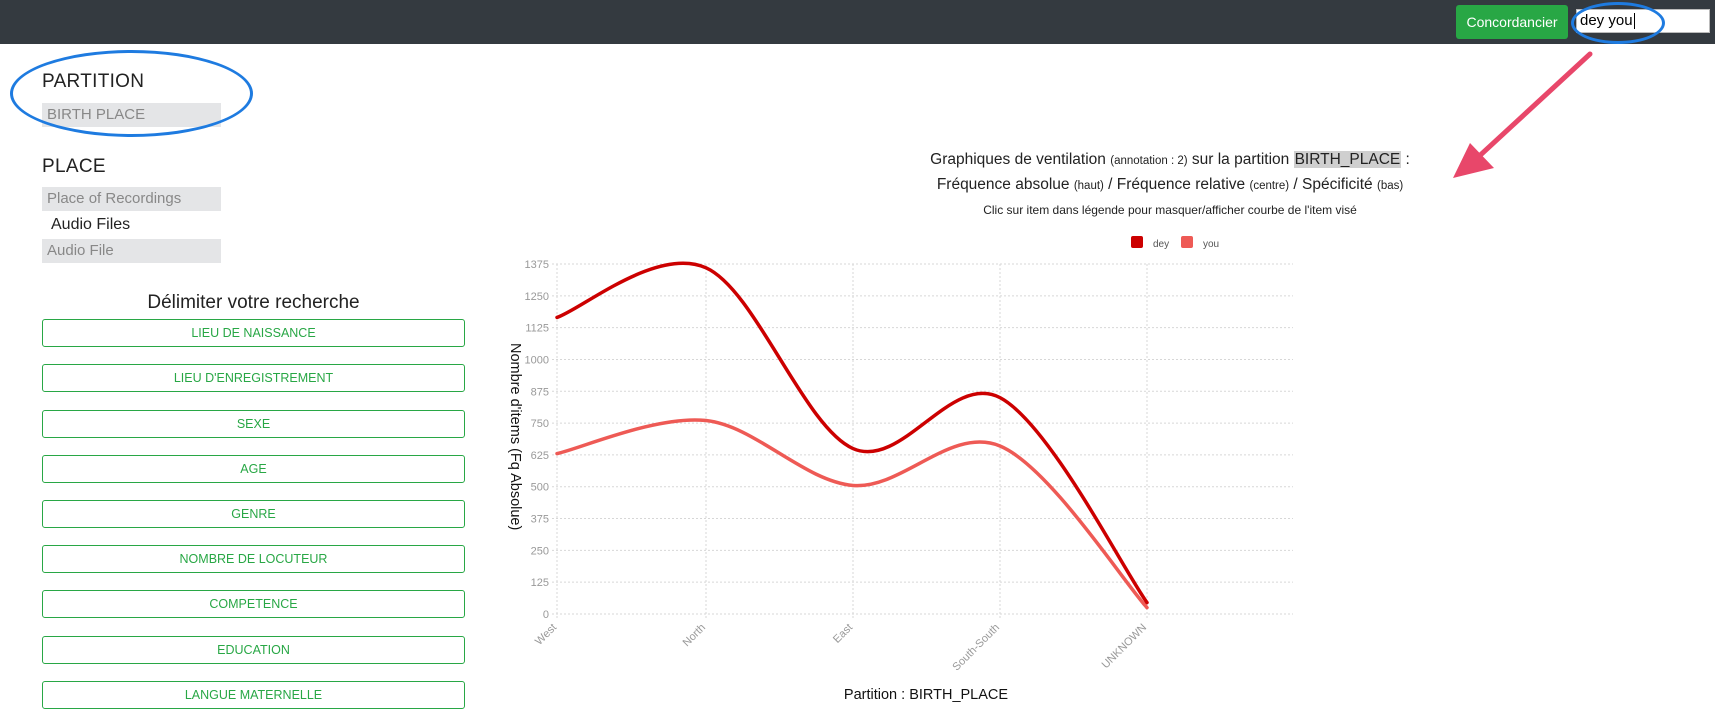 This screenshot has width=1715, height=725. I want to click on place-title: PLACE, so click(74, 166).